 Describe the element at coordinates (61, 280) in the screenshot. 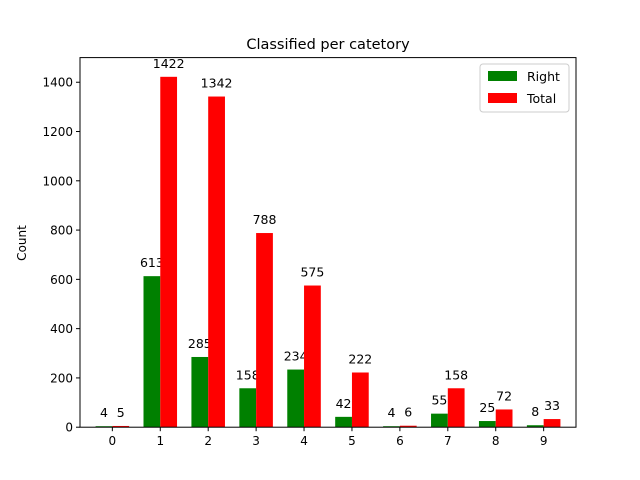

I see `y-tick-label-600: 600` at that location.